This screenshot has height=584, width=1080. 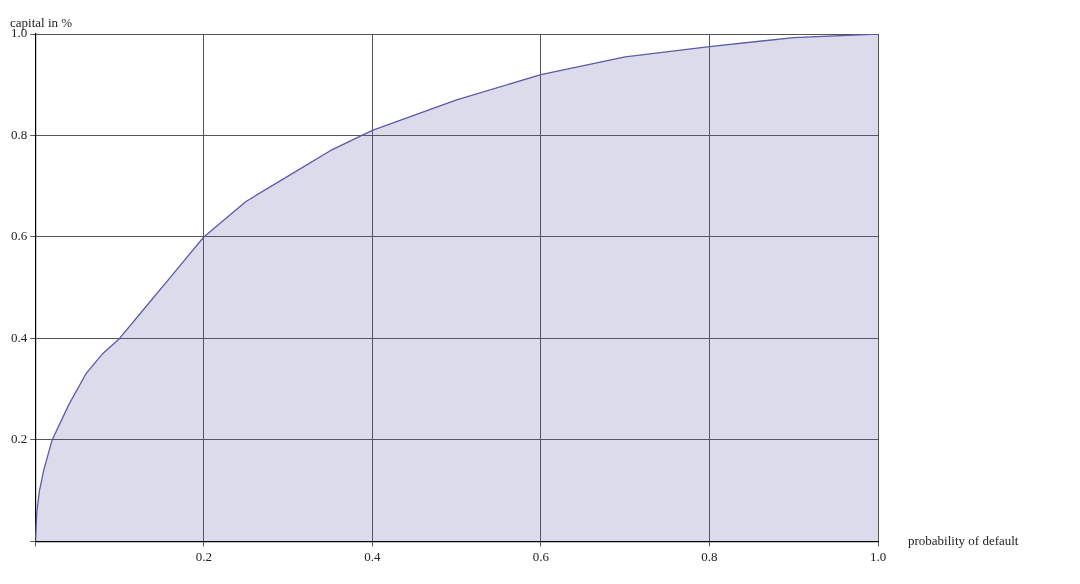 What do you see at coordinates (19, 134) in the screenshot?
I see `y-tick-label: 0.8` at bounding box center [19, 134].